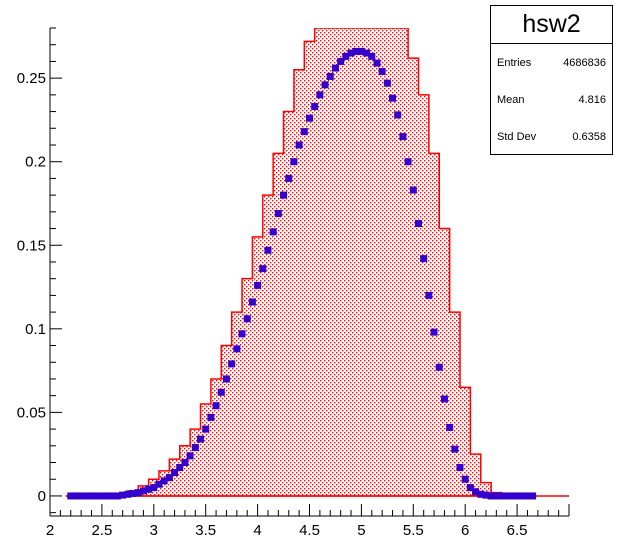 This screenshot has width=618, height=543. I want to click on stats-stddev-label: Std Dev, so click(517, 136).